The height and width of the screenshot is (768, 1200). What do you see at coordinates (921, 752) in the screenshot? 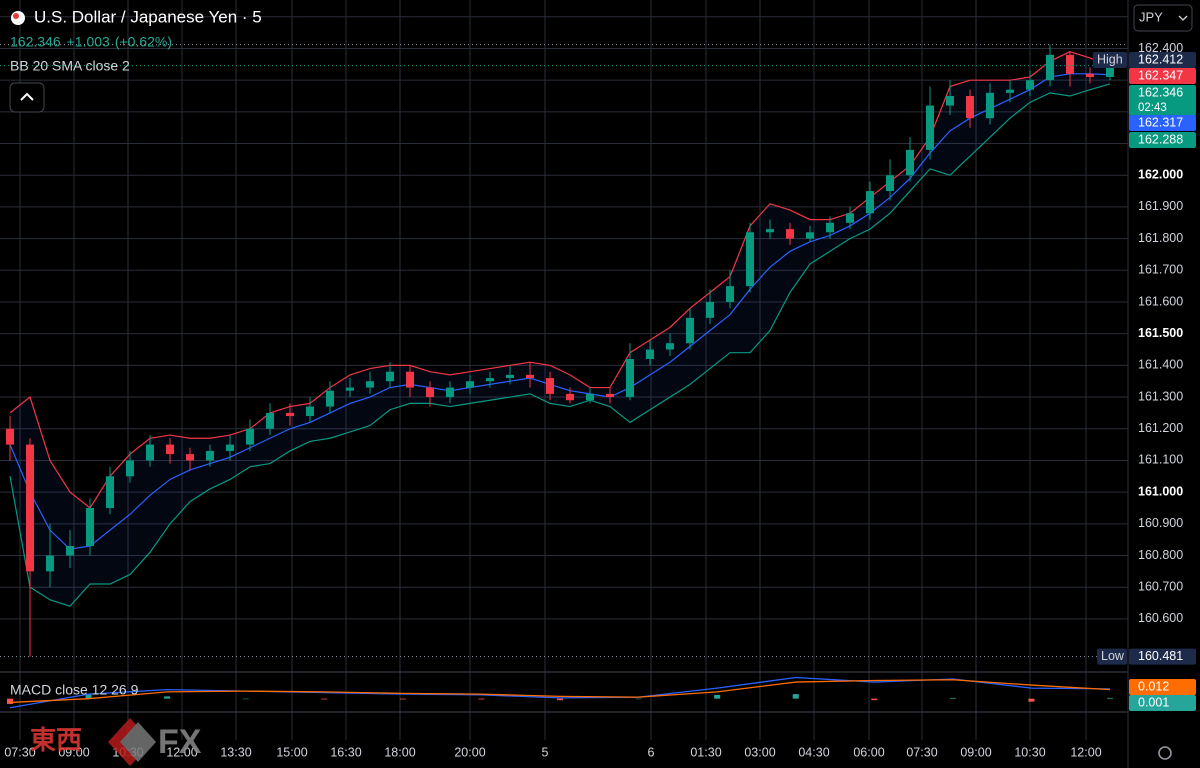
I see `x-tick-label: 07:30` at bounding box center [921, 752].